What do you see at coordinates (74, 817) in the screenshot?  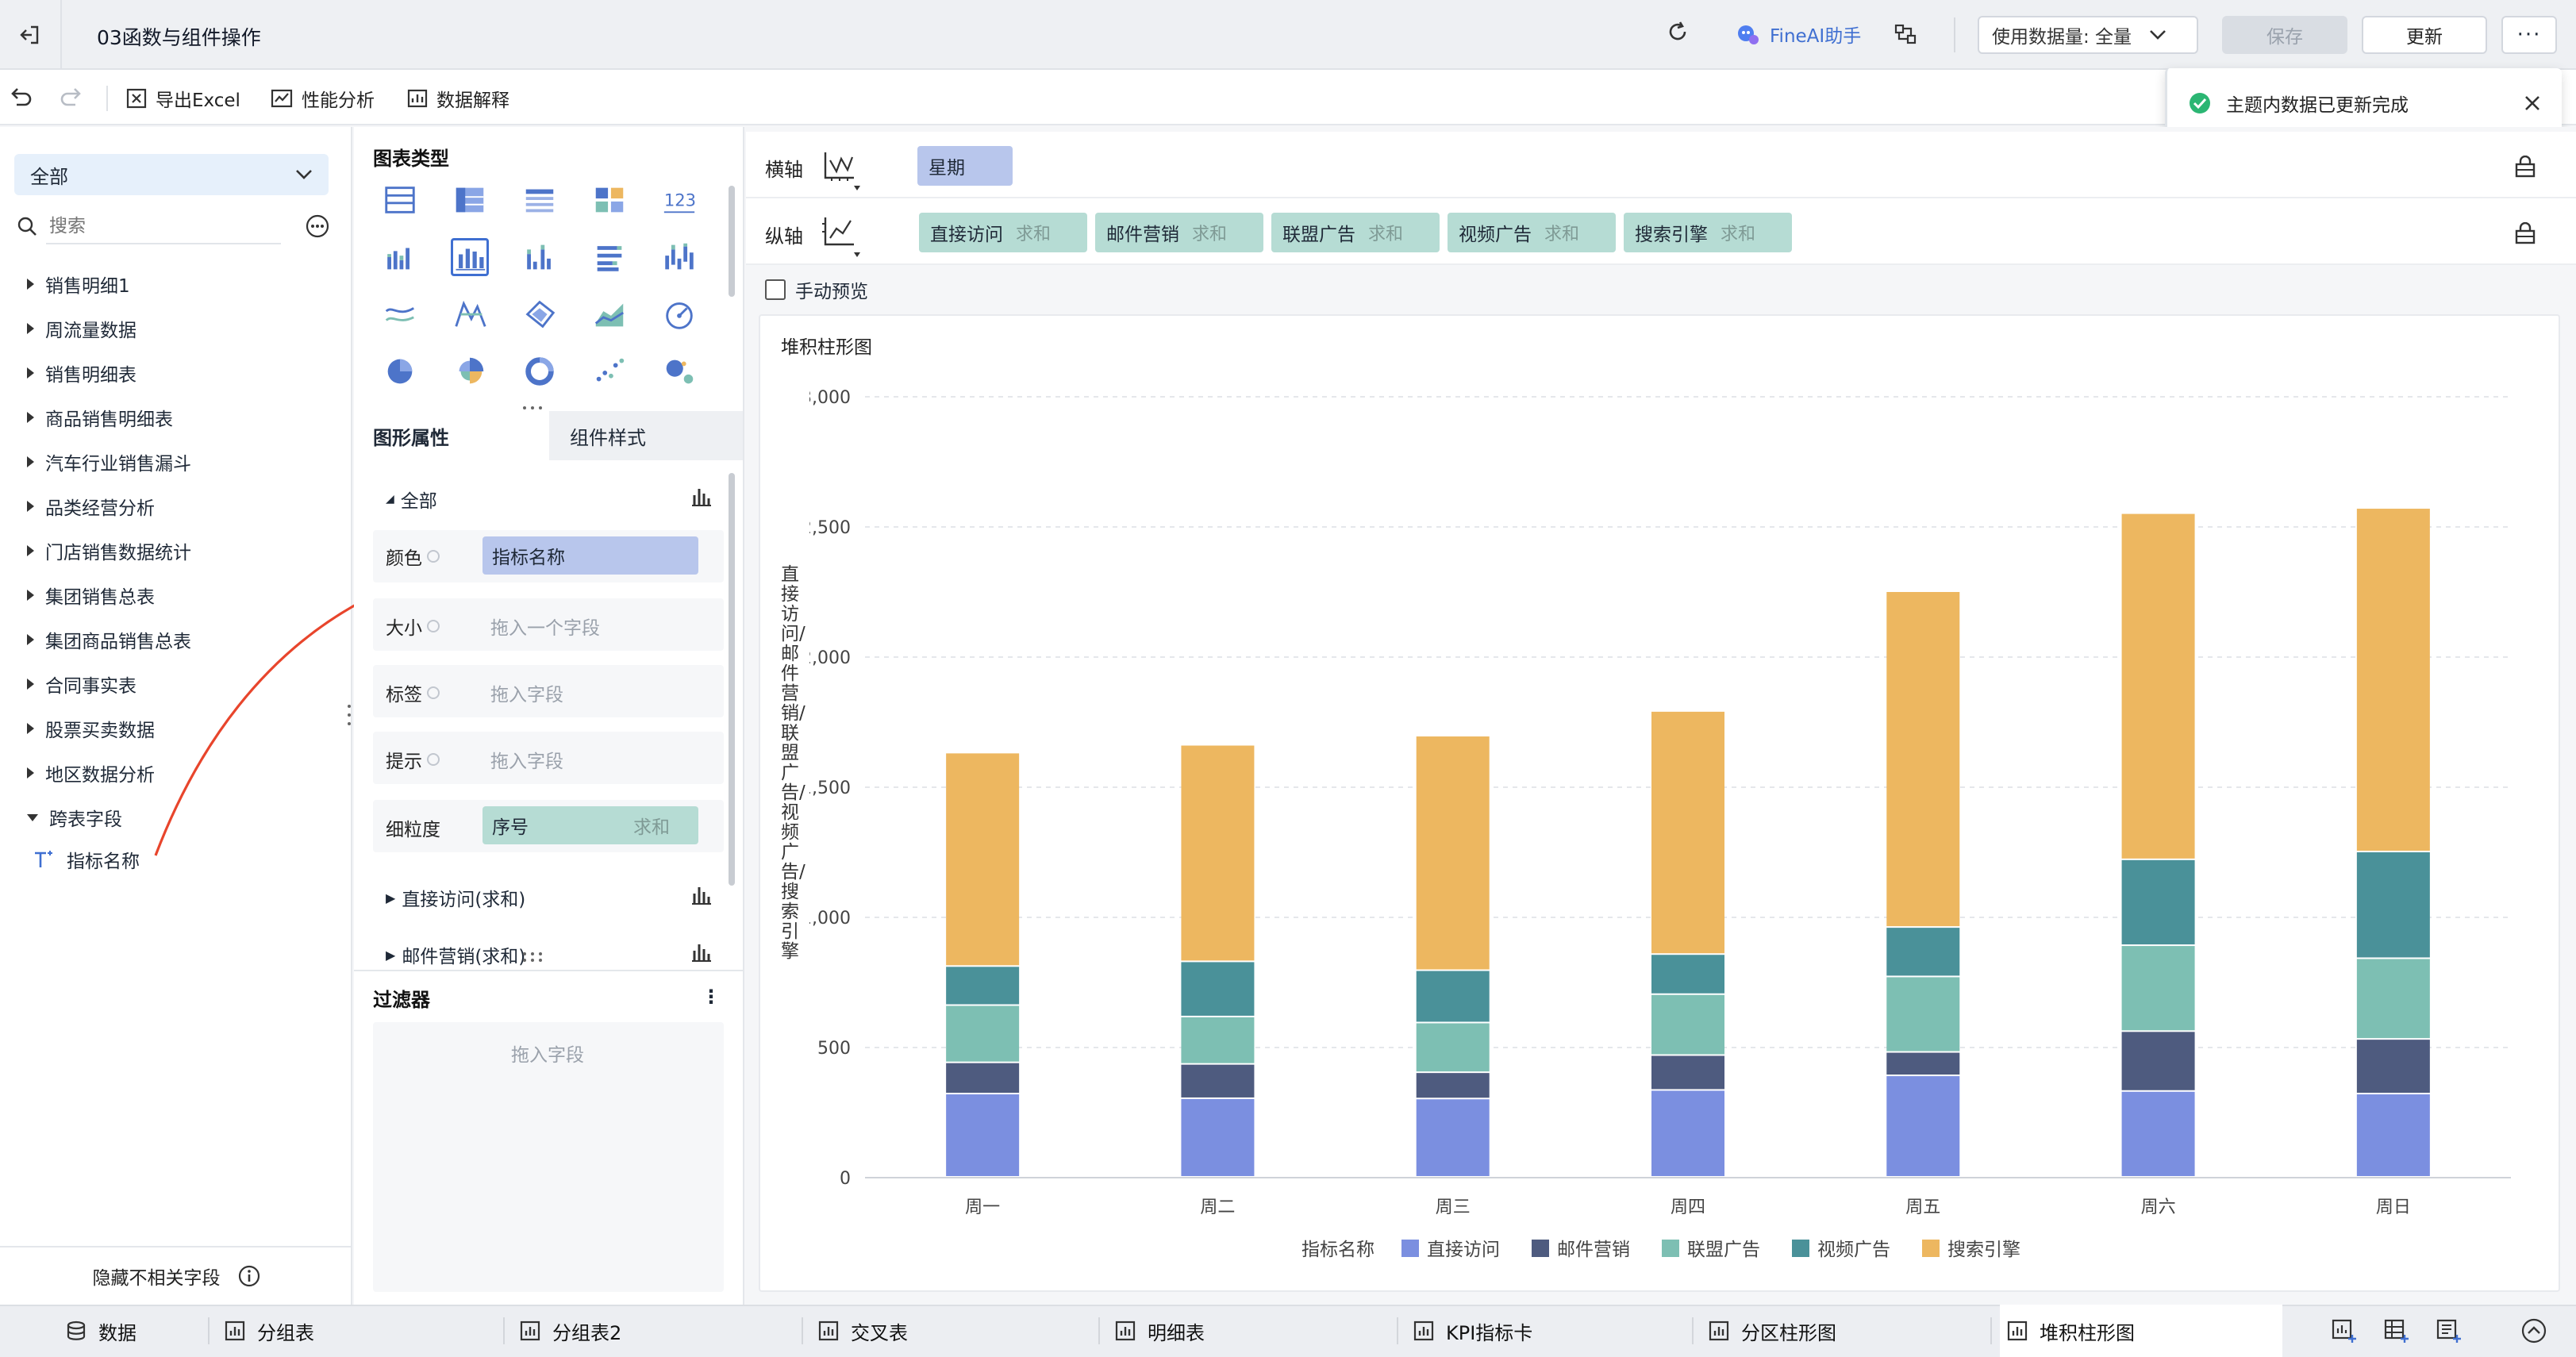 I see `table-item: 跨表字段` at bounding box center [74, 817].